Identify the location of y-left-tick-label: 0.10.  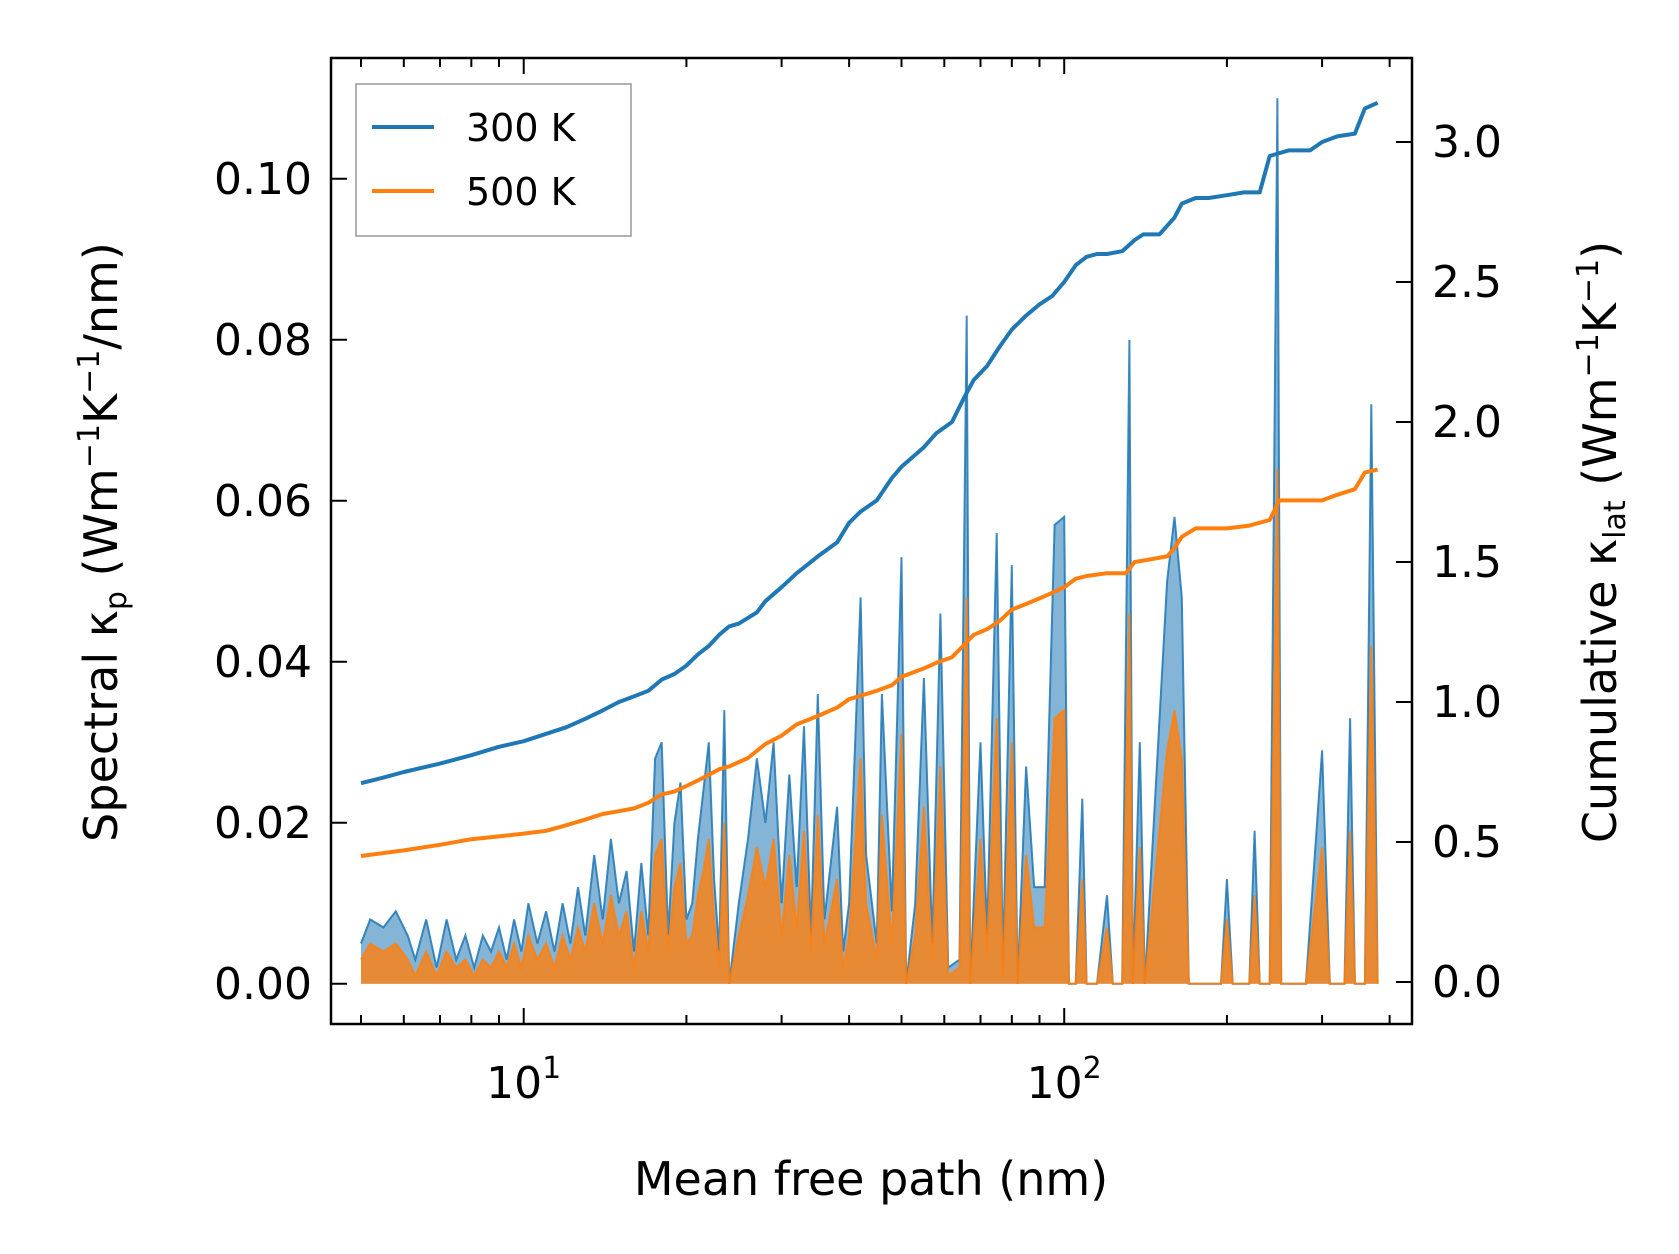
(263, 179).